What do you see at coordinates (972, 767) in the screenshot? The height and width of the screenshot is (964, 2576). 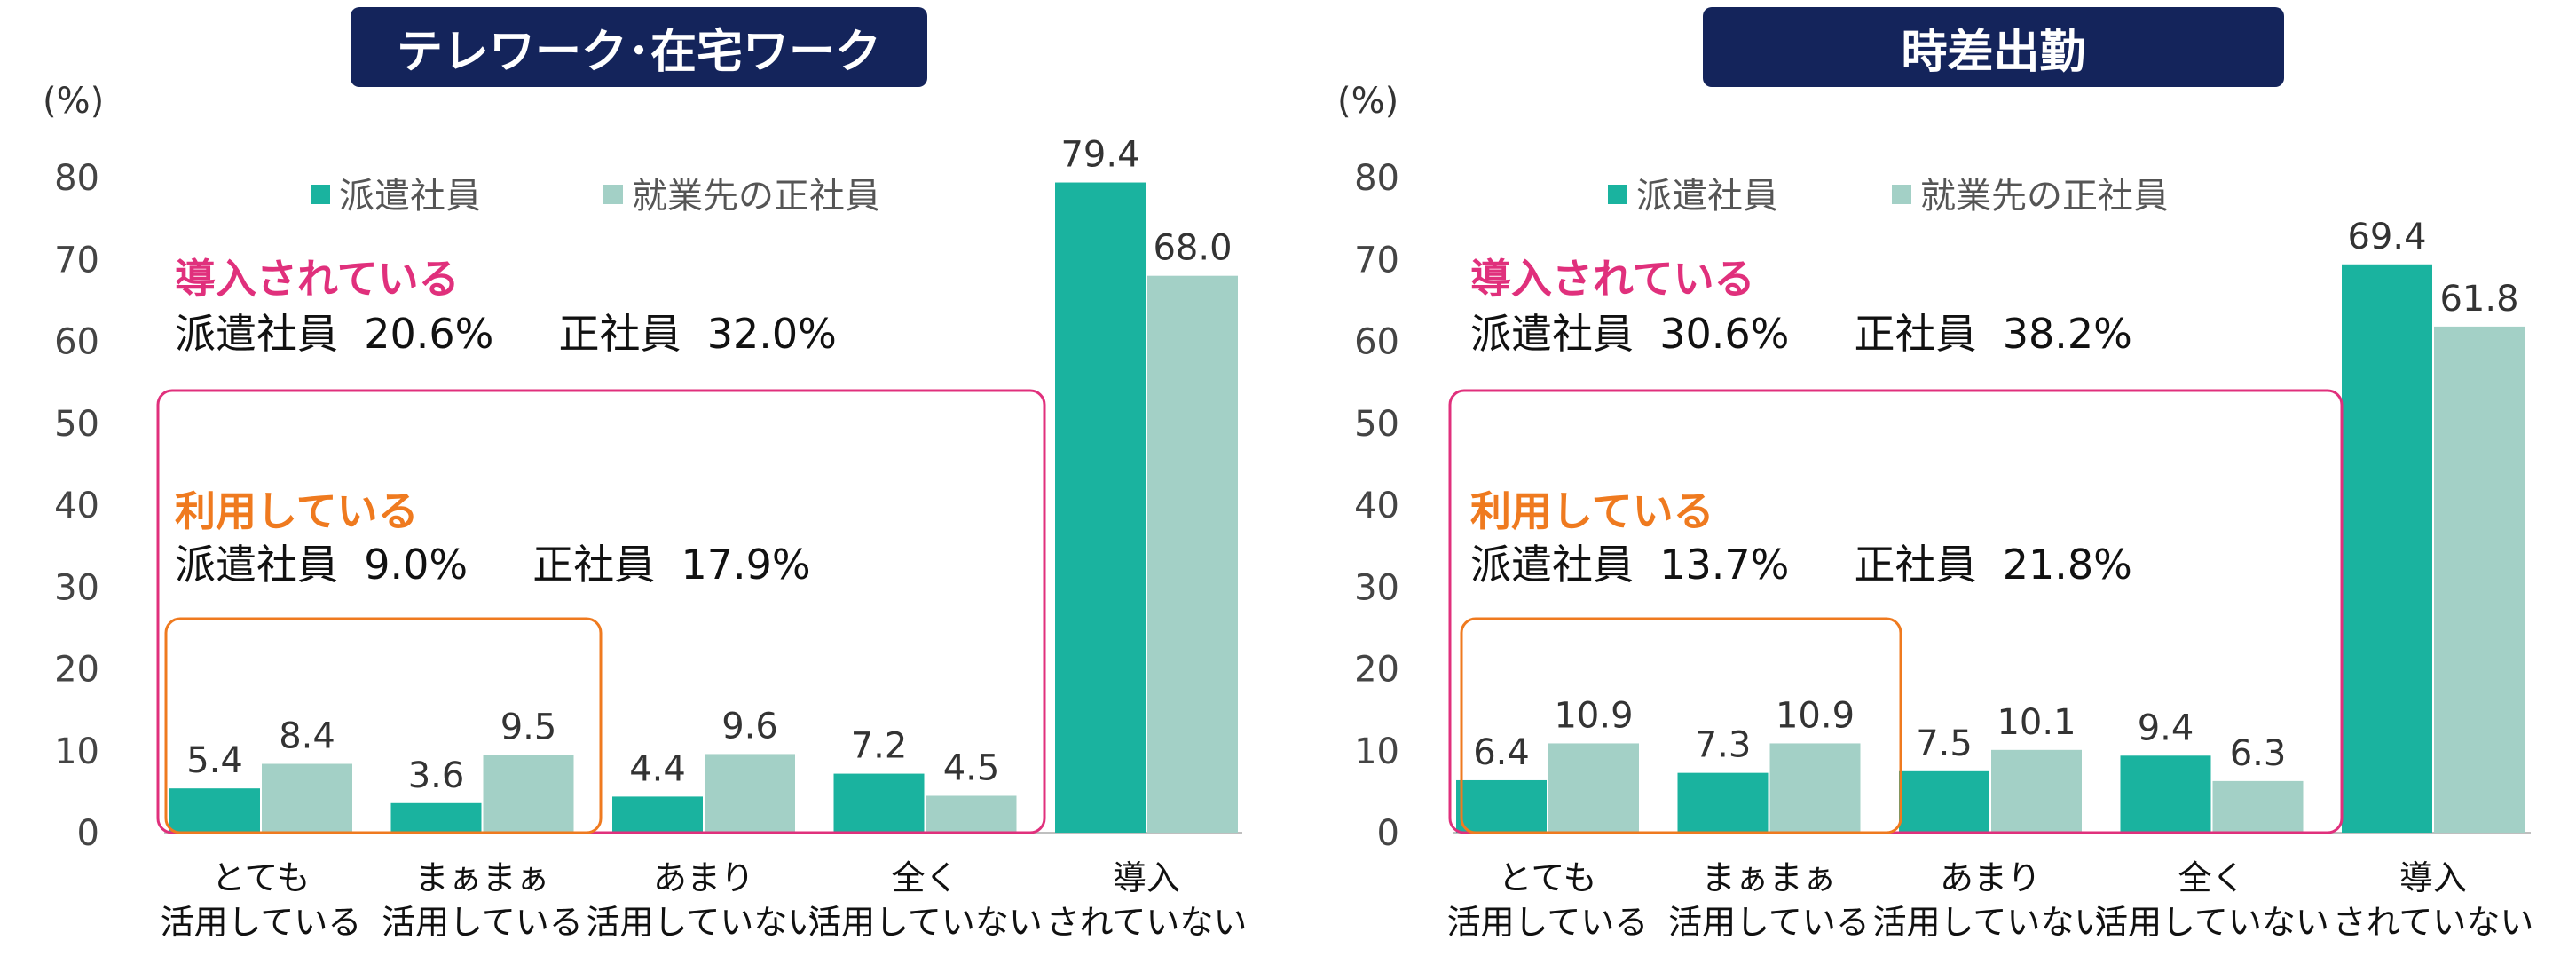 I see `data-label: 4.5` at bounding box center [972, 767].